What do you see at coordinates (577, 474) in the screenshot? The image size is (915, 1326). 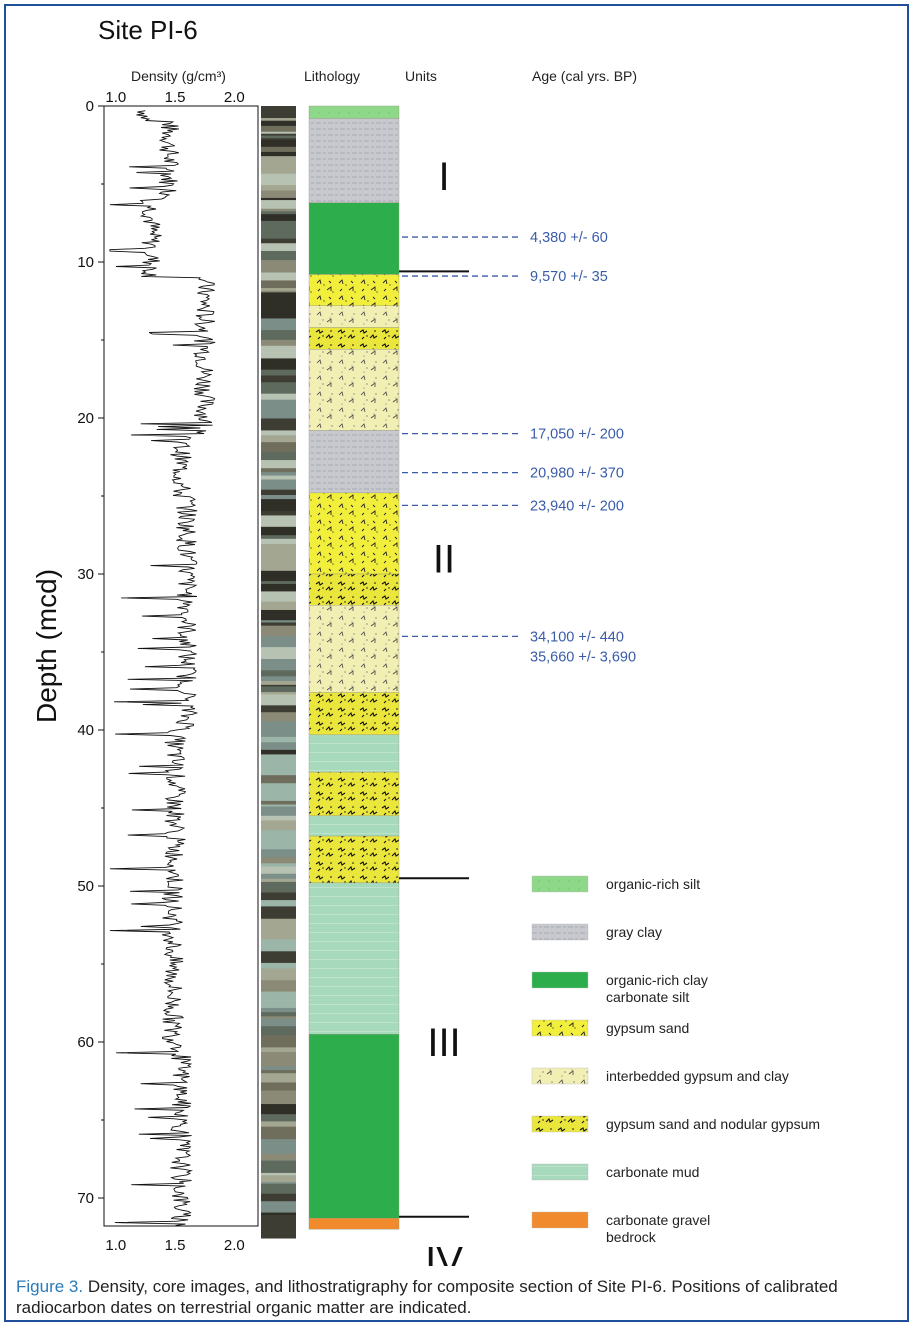 I see `age-label: 20,980 +/- 370` at bounding box center [577, 474].